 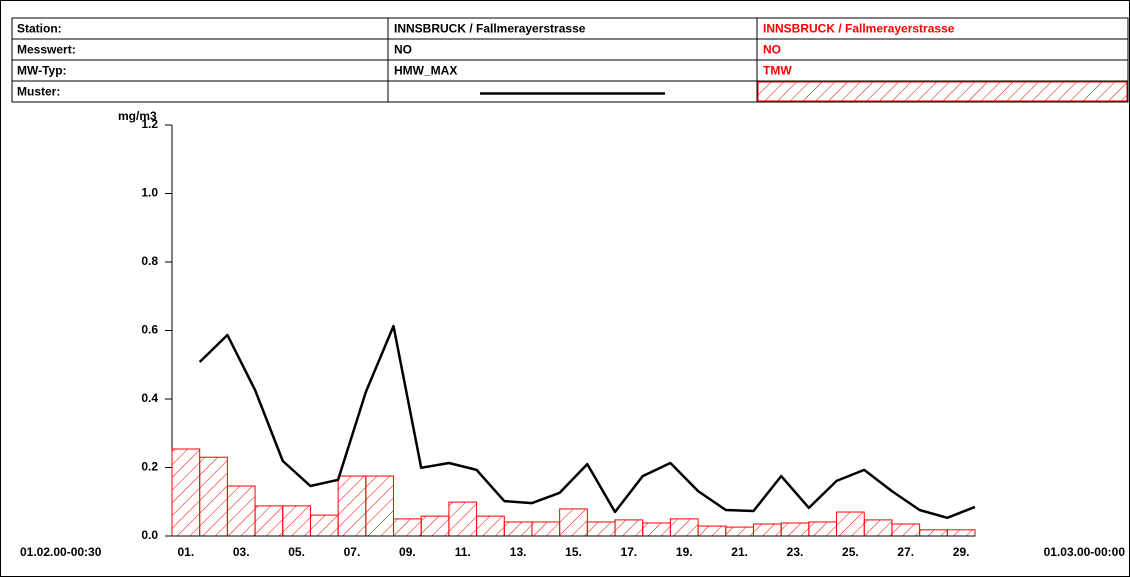 What do you see at coordinates (850, 552) in the screenshot?
I see `x-tick-label: 25.` at bounding box center [850, 552].